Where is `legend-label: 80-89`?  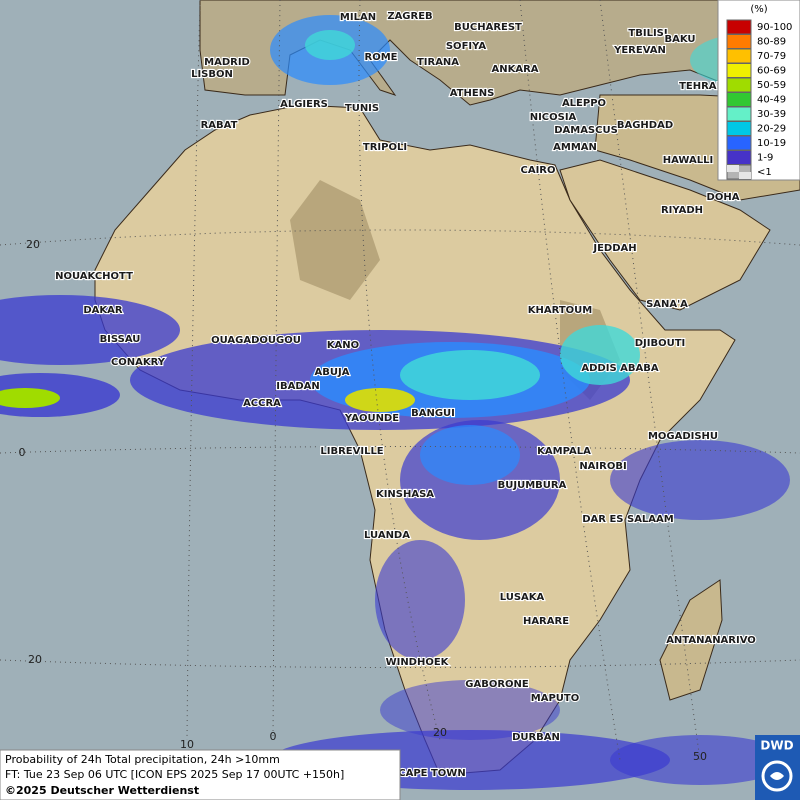 legend-label: 80-89 is located at coordinates (771, 42).